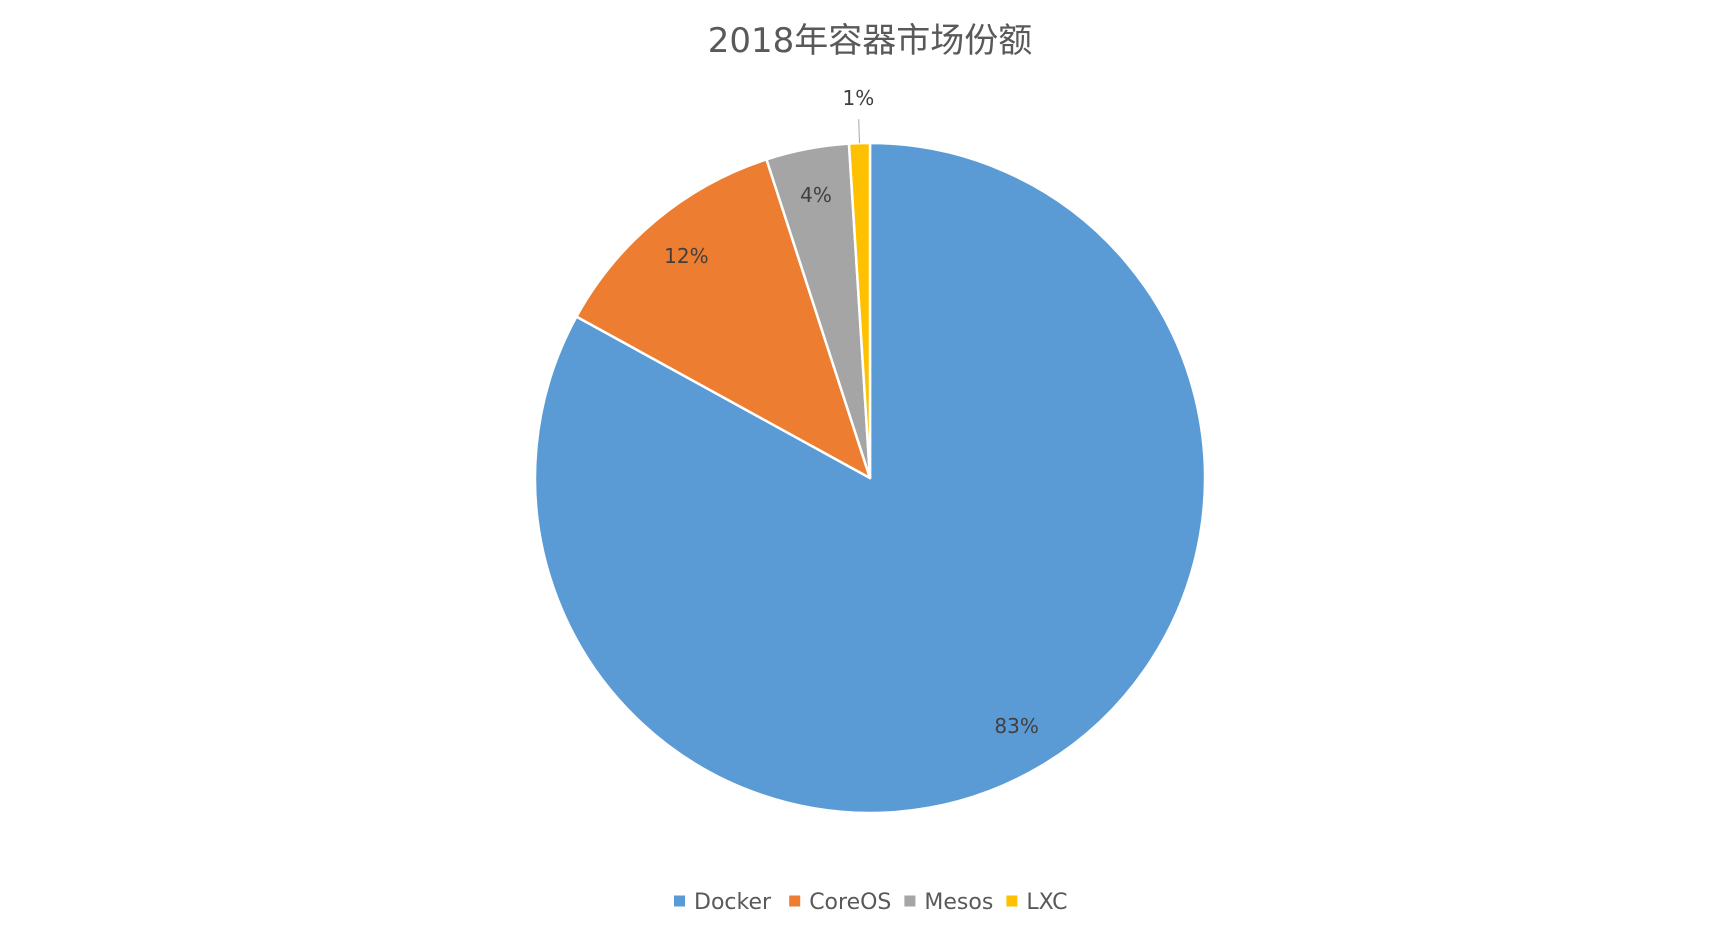  I want to click on legend-swatch-mesos, so click(910, 901).